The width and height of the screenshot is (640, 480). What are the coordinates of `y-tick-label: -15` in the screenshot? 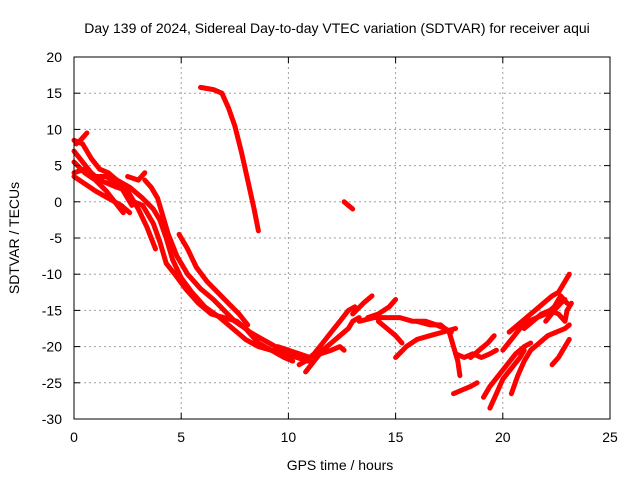 It's located at (52, 310).